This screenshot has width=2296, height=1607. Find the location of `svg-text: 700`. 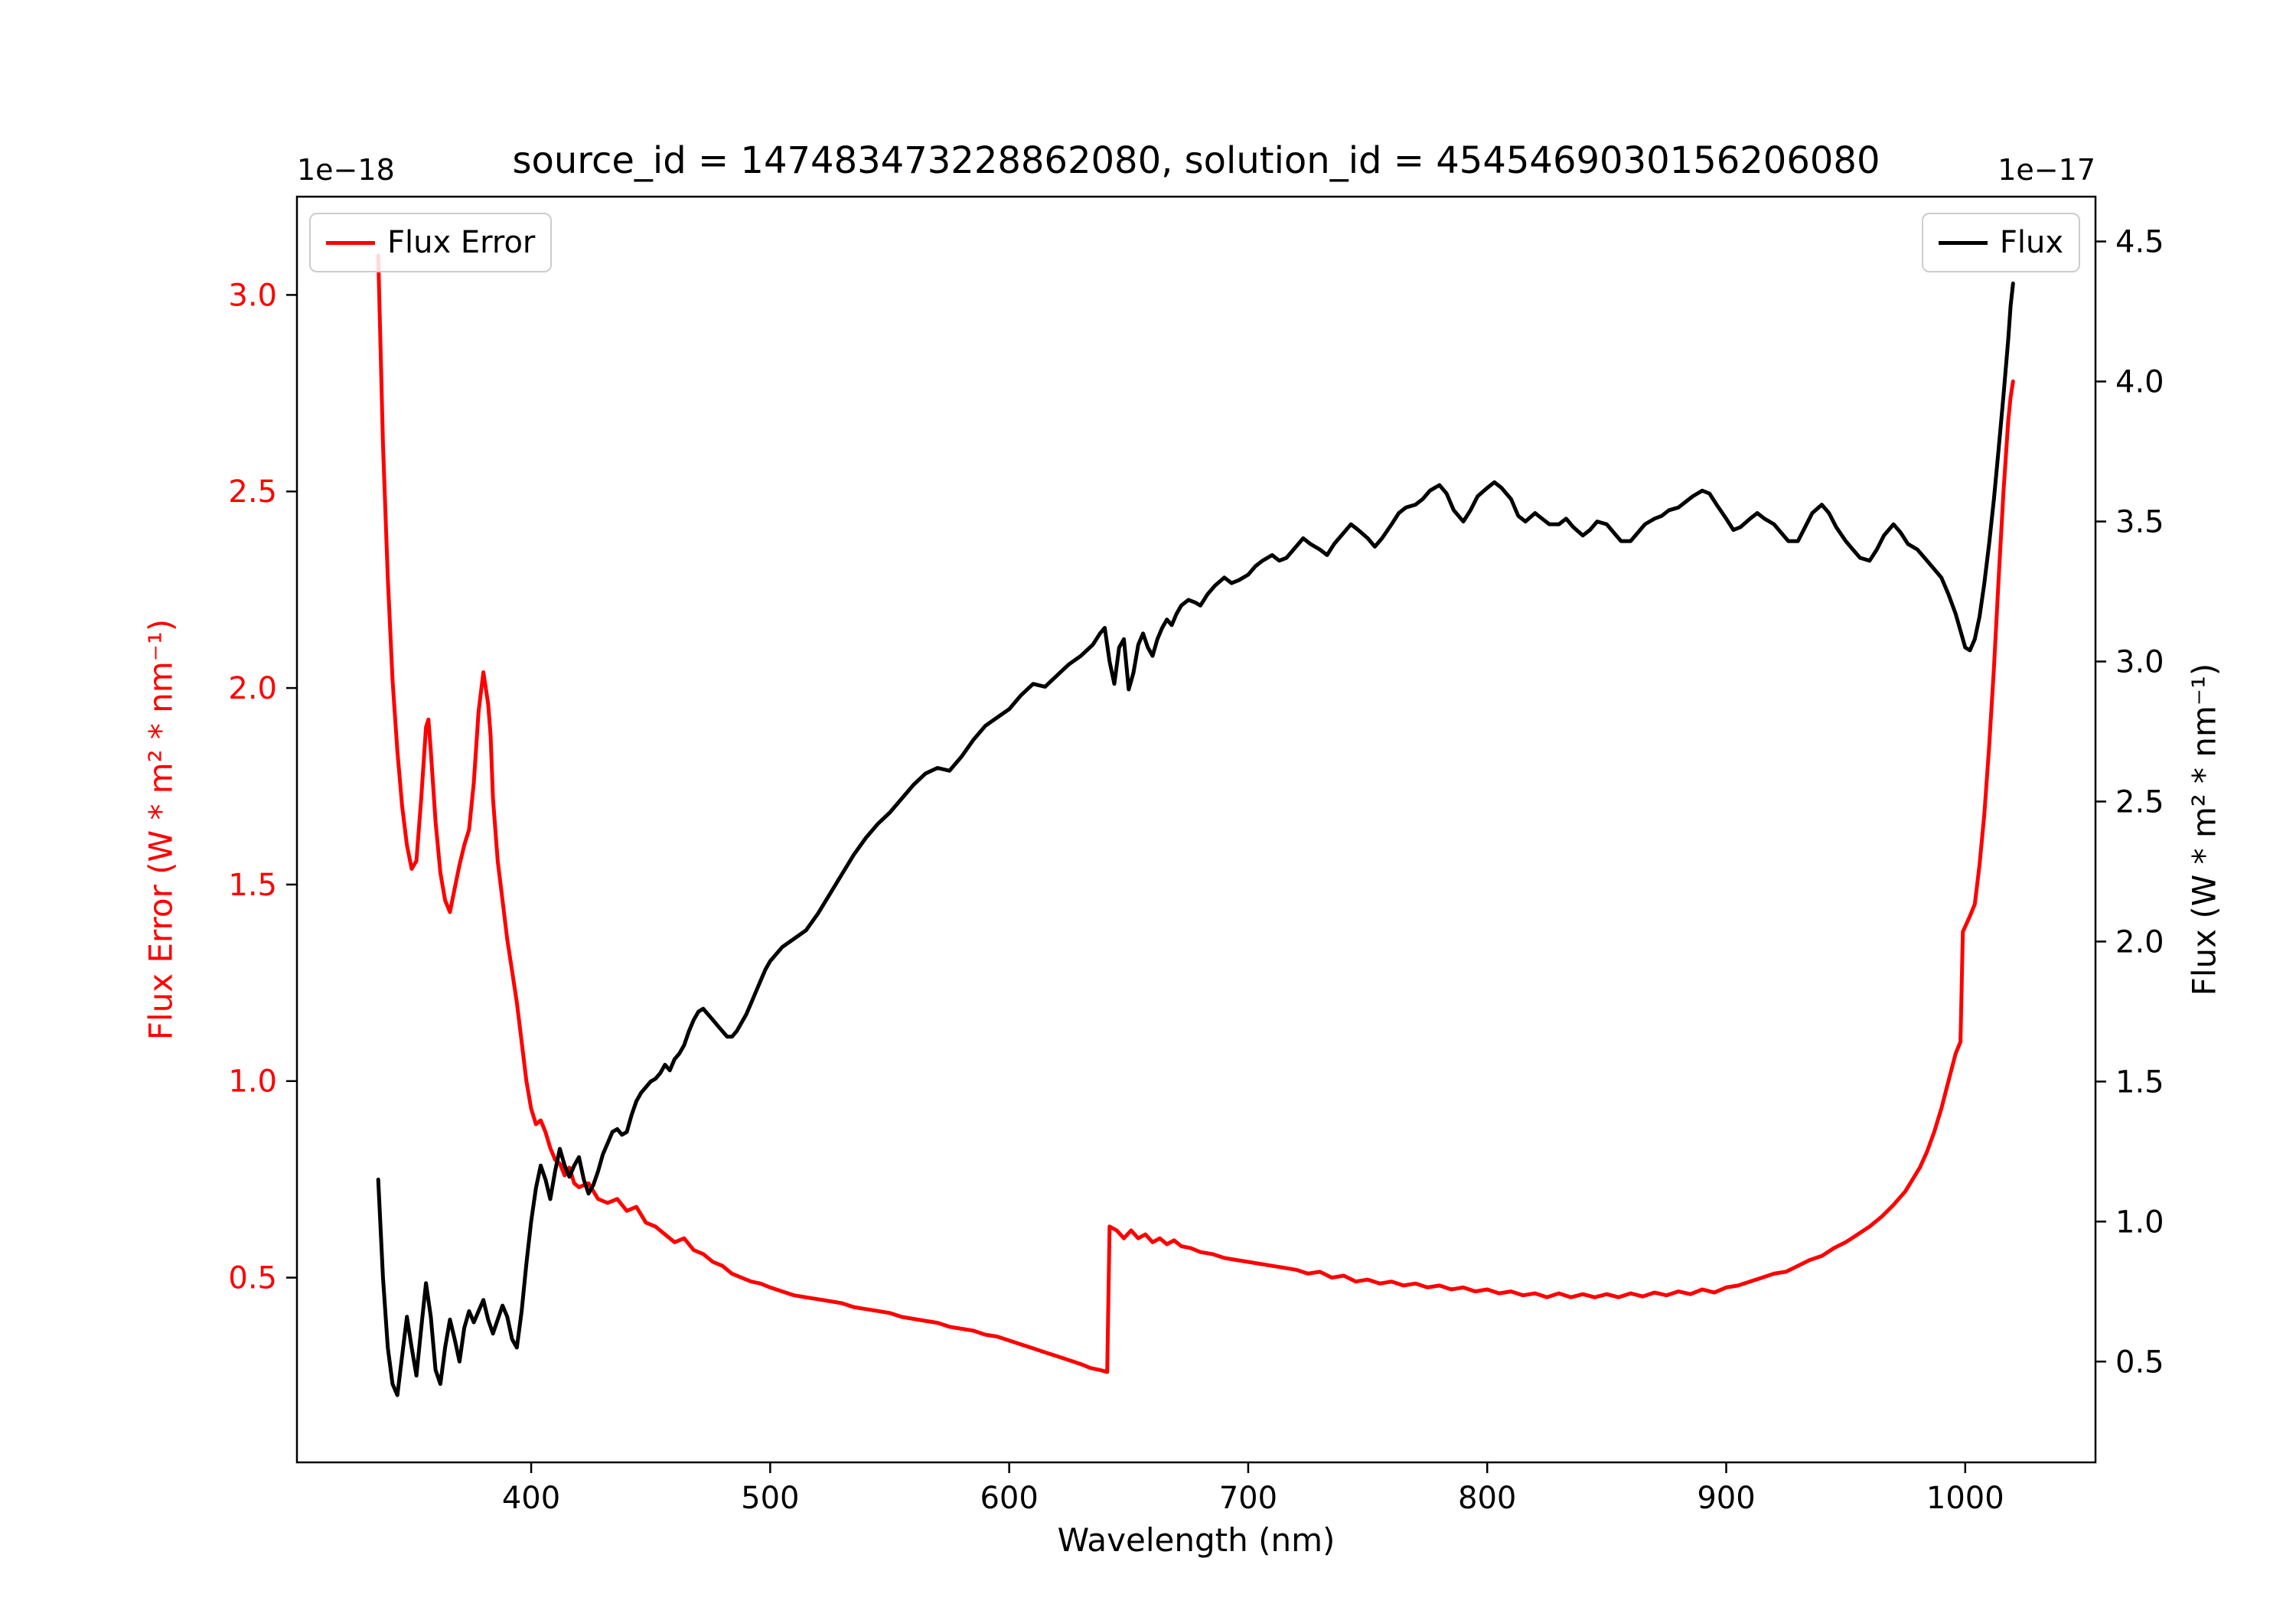

svg-text: 700 is located at coordinates (1248, 1498).